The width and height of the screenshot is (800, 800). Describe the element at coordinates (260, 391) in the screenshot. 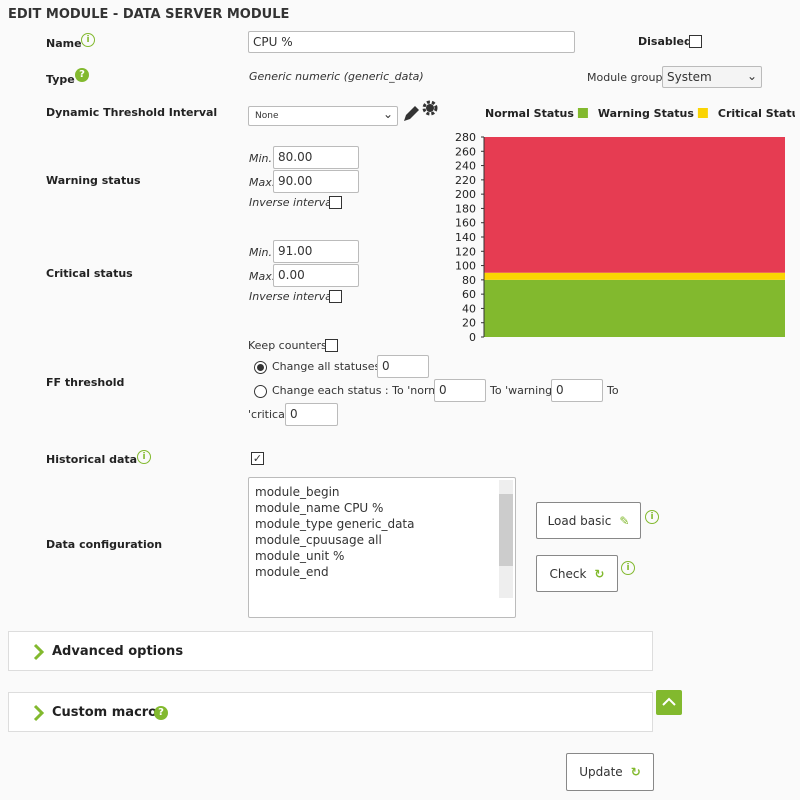

I see `radio-each` at that location.